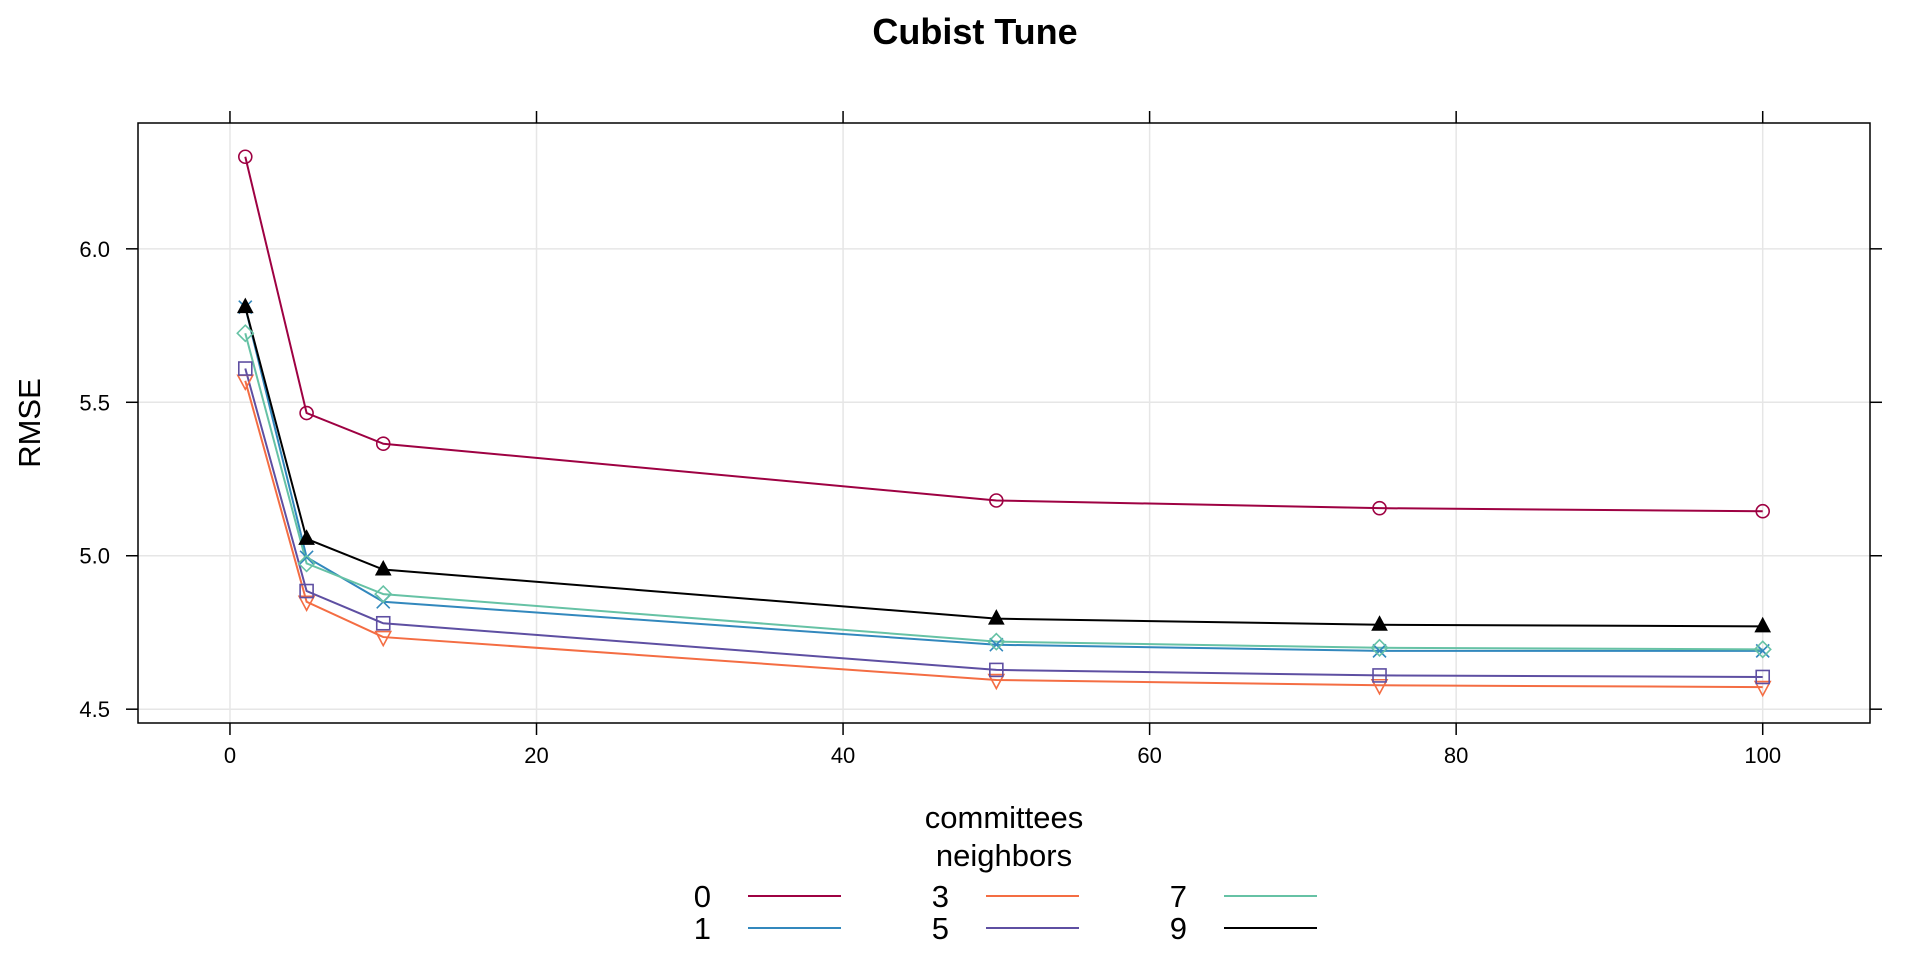 This screenshot has height=960, width=1920. I want to click on y-axis-label: RMSE, so click(29, 423).